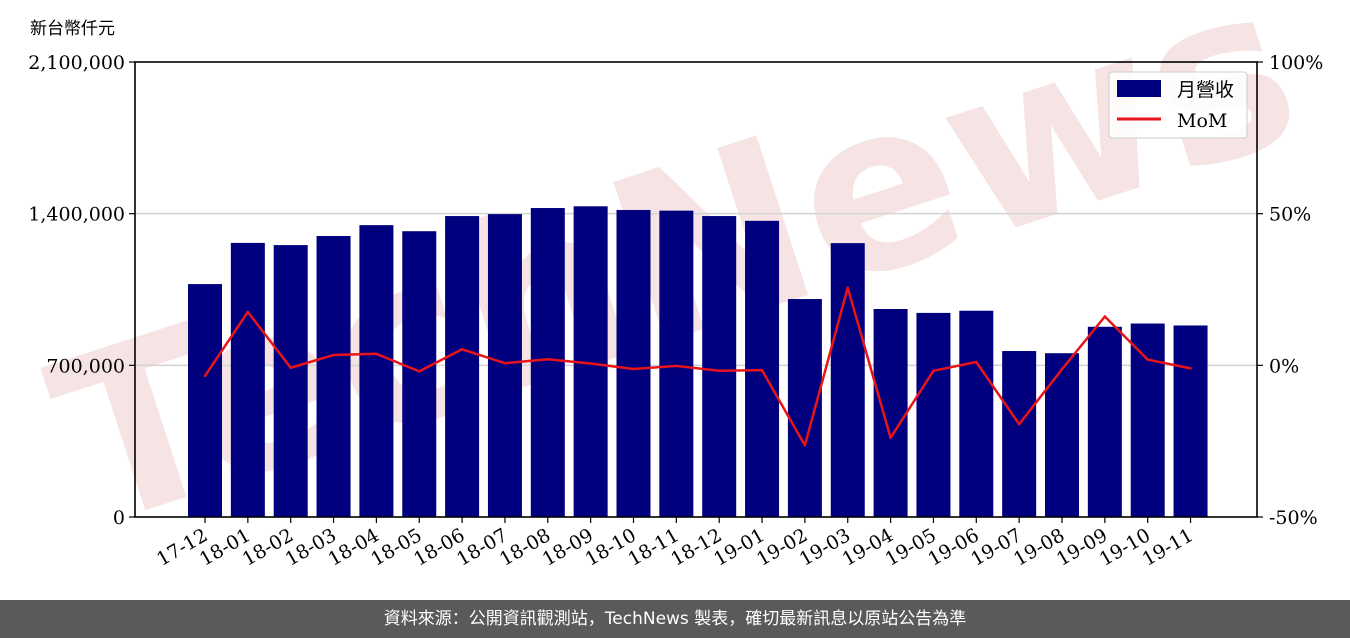 The height and width of the screenshot is (638, 1350). Describe the element at coordinates (76, 215) in the screenshot. I see `left-tick-label: 1,400,000` at that location.